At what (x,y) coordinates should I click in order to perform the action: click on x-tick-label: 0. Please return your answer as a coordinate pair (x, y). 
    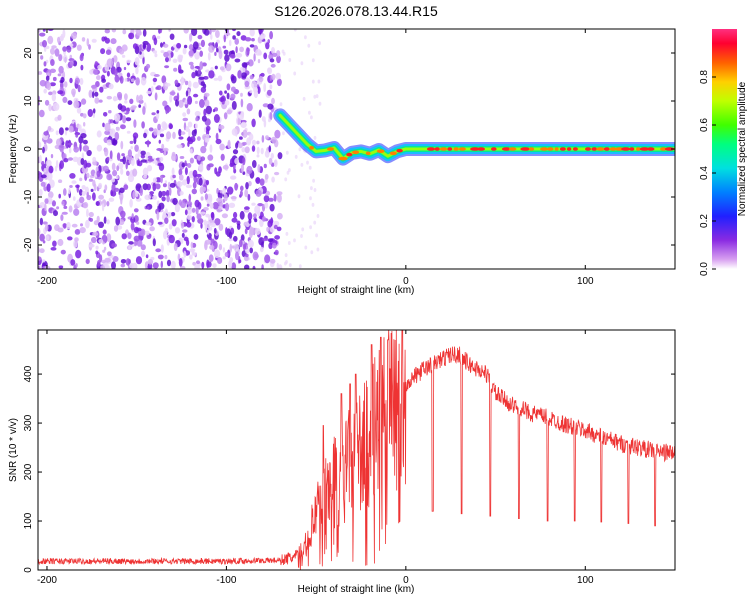
    Looking at the image, I should click on (406, 580).